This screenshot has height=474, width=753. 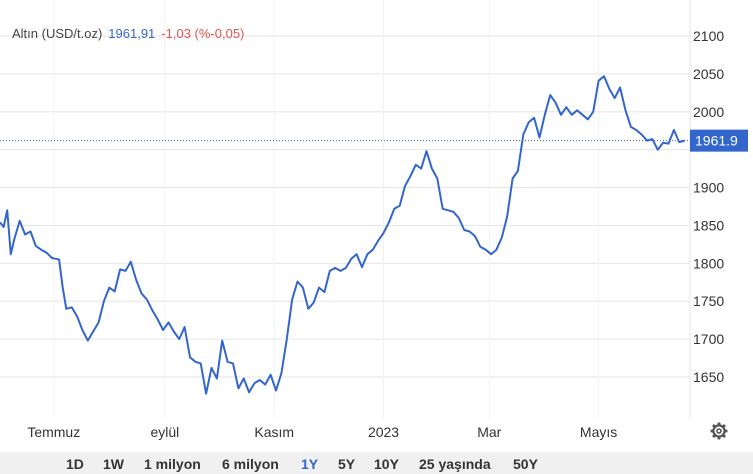 I want to click on x-axis: Temmuz eylül Kasım 2023 Mar Mayıs, so click(x=322, y=432).